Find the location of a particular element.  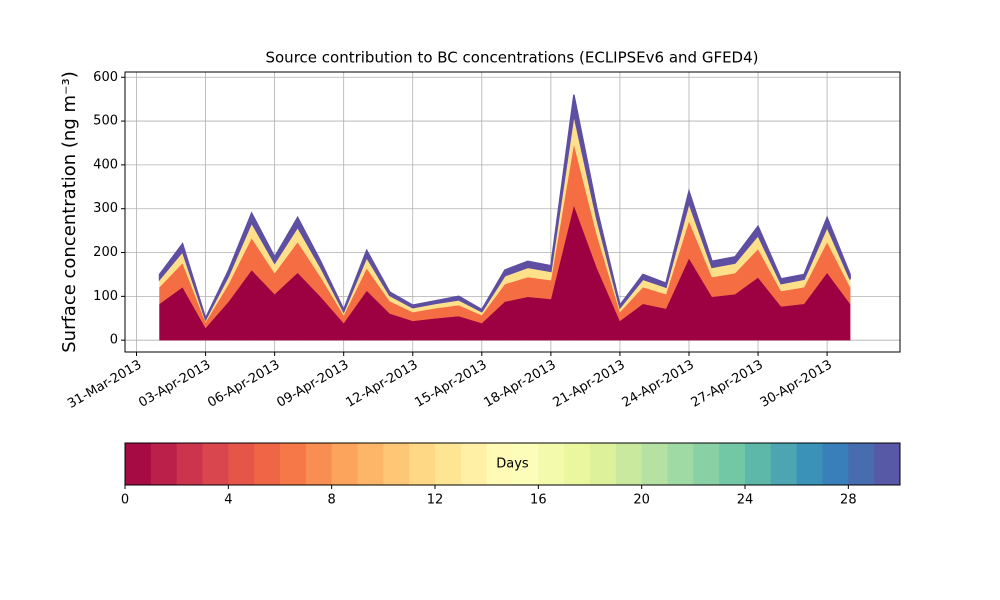

colorbar-tick-label: 20 is located at coordinates (641, 500).